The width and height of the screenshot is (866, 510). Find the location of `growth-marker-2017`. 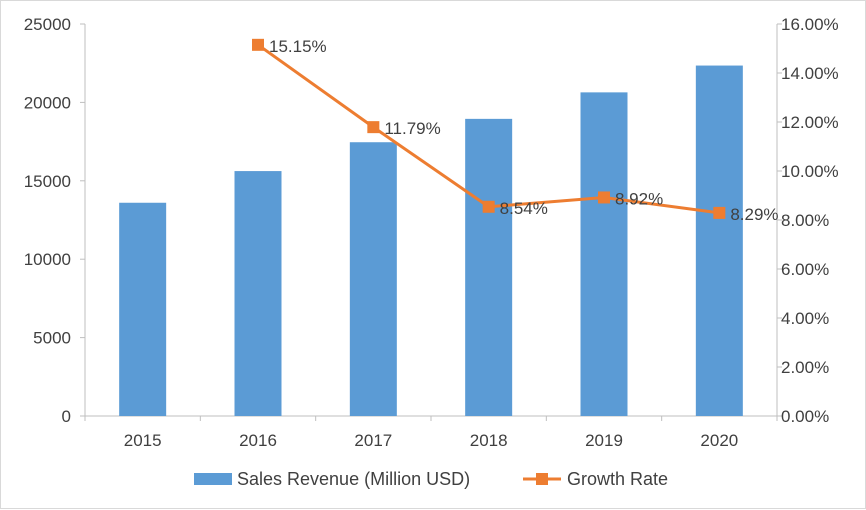

growth-marker-2017 is located at coordinates (373, 127).